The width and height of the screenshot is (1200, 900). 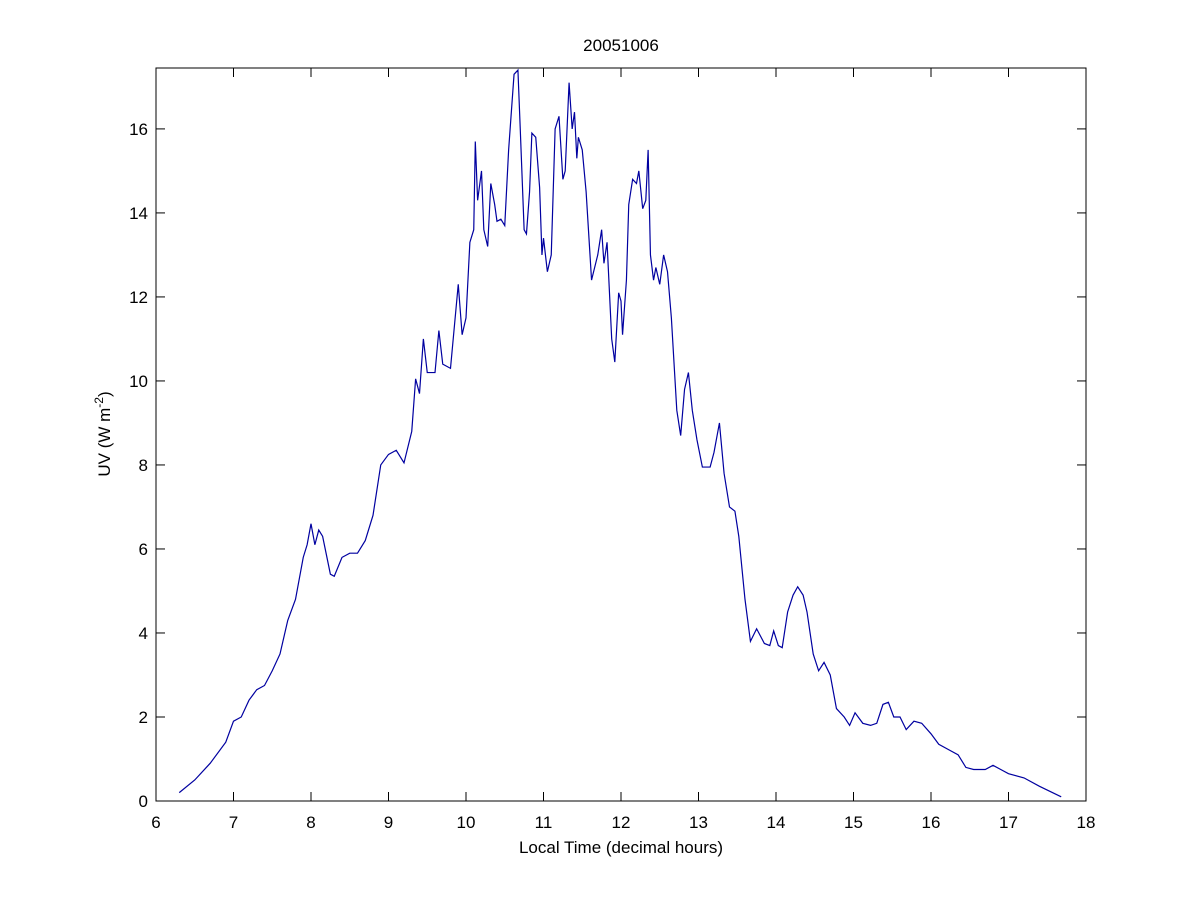 I want to click on y-tick-label: 8, so click(x=143, y=465).